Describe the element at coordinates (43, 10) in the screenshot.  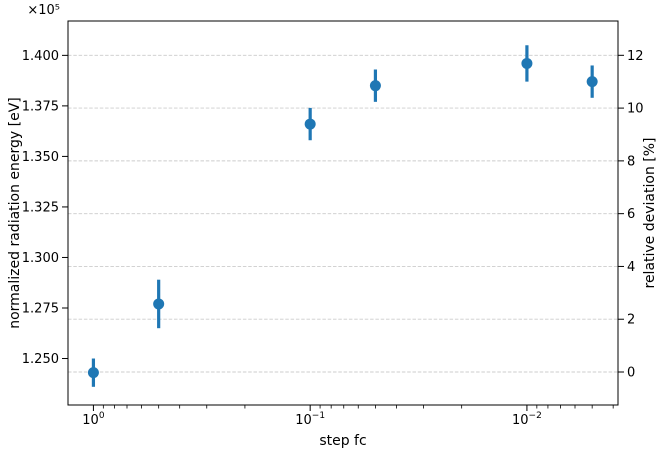
I see `y-axis-offset-text: ×10⁵` at that location.